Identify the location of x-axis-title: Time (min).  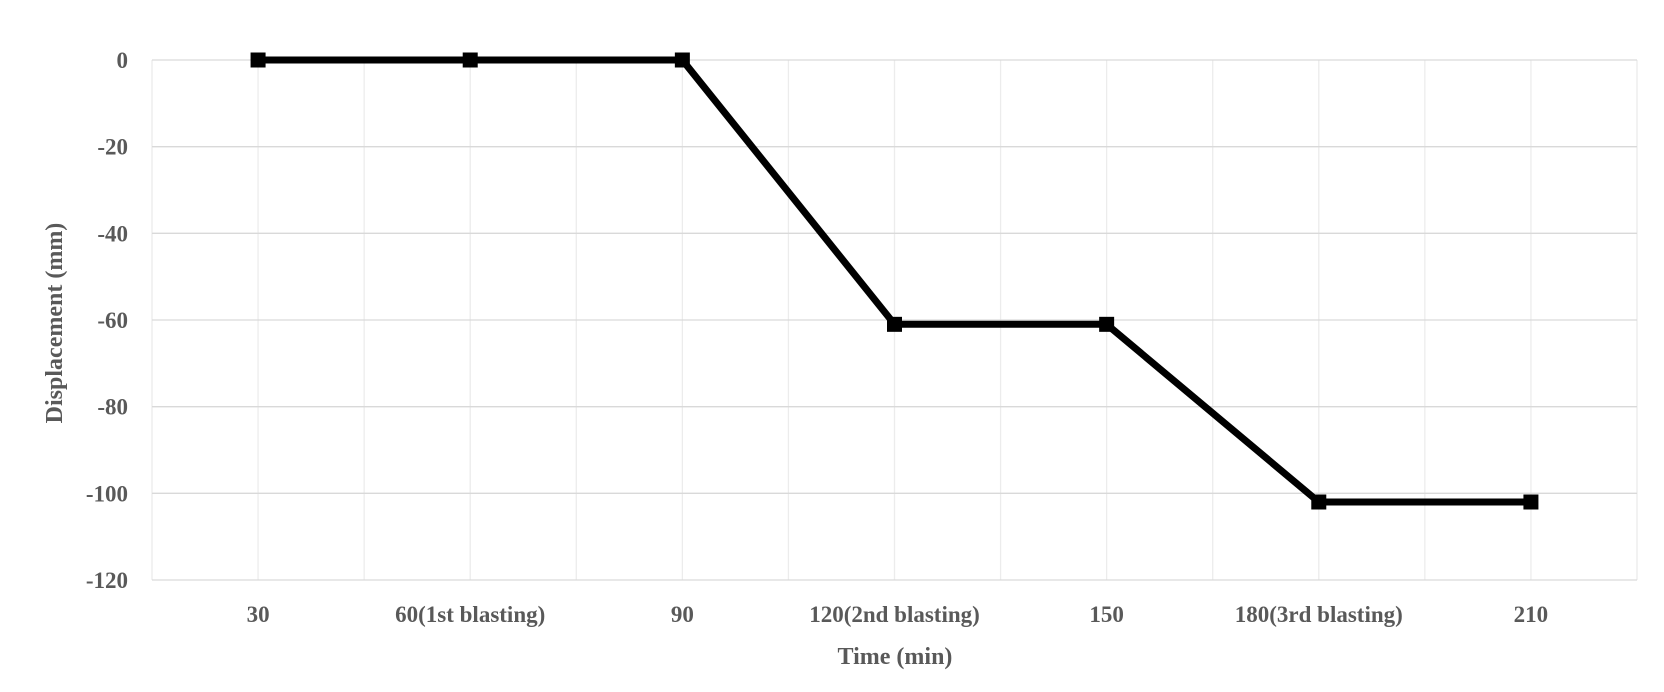
(895, 657).